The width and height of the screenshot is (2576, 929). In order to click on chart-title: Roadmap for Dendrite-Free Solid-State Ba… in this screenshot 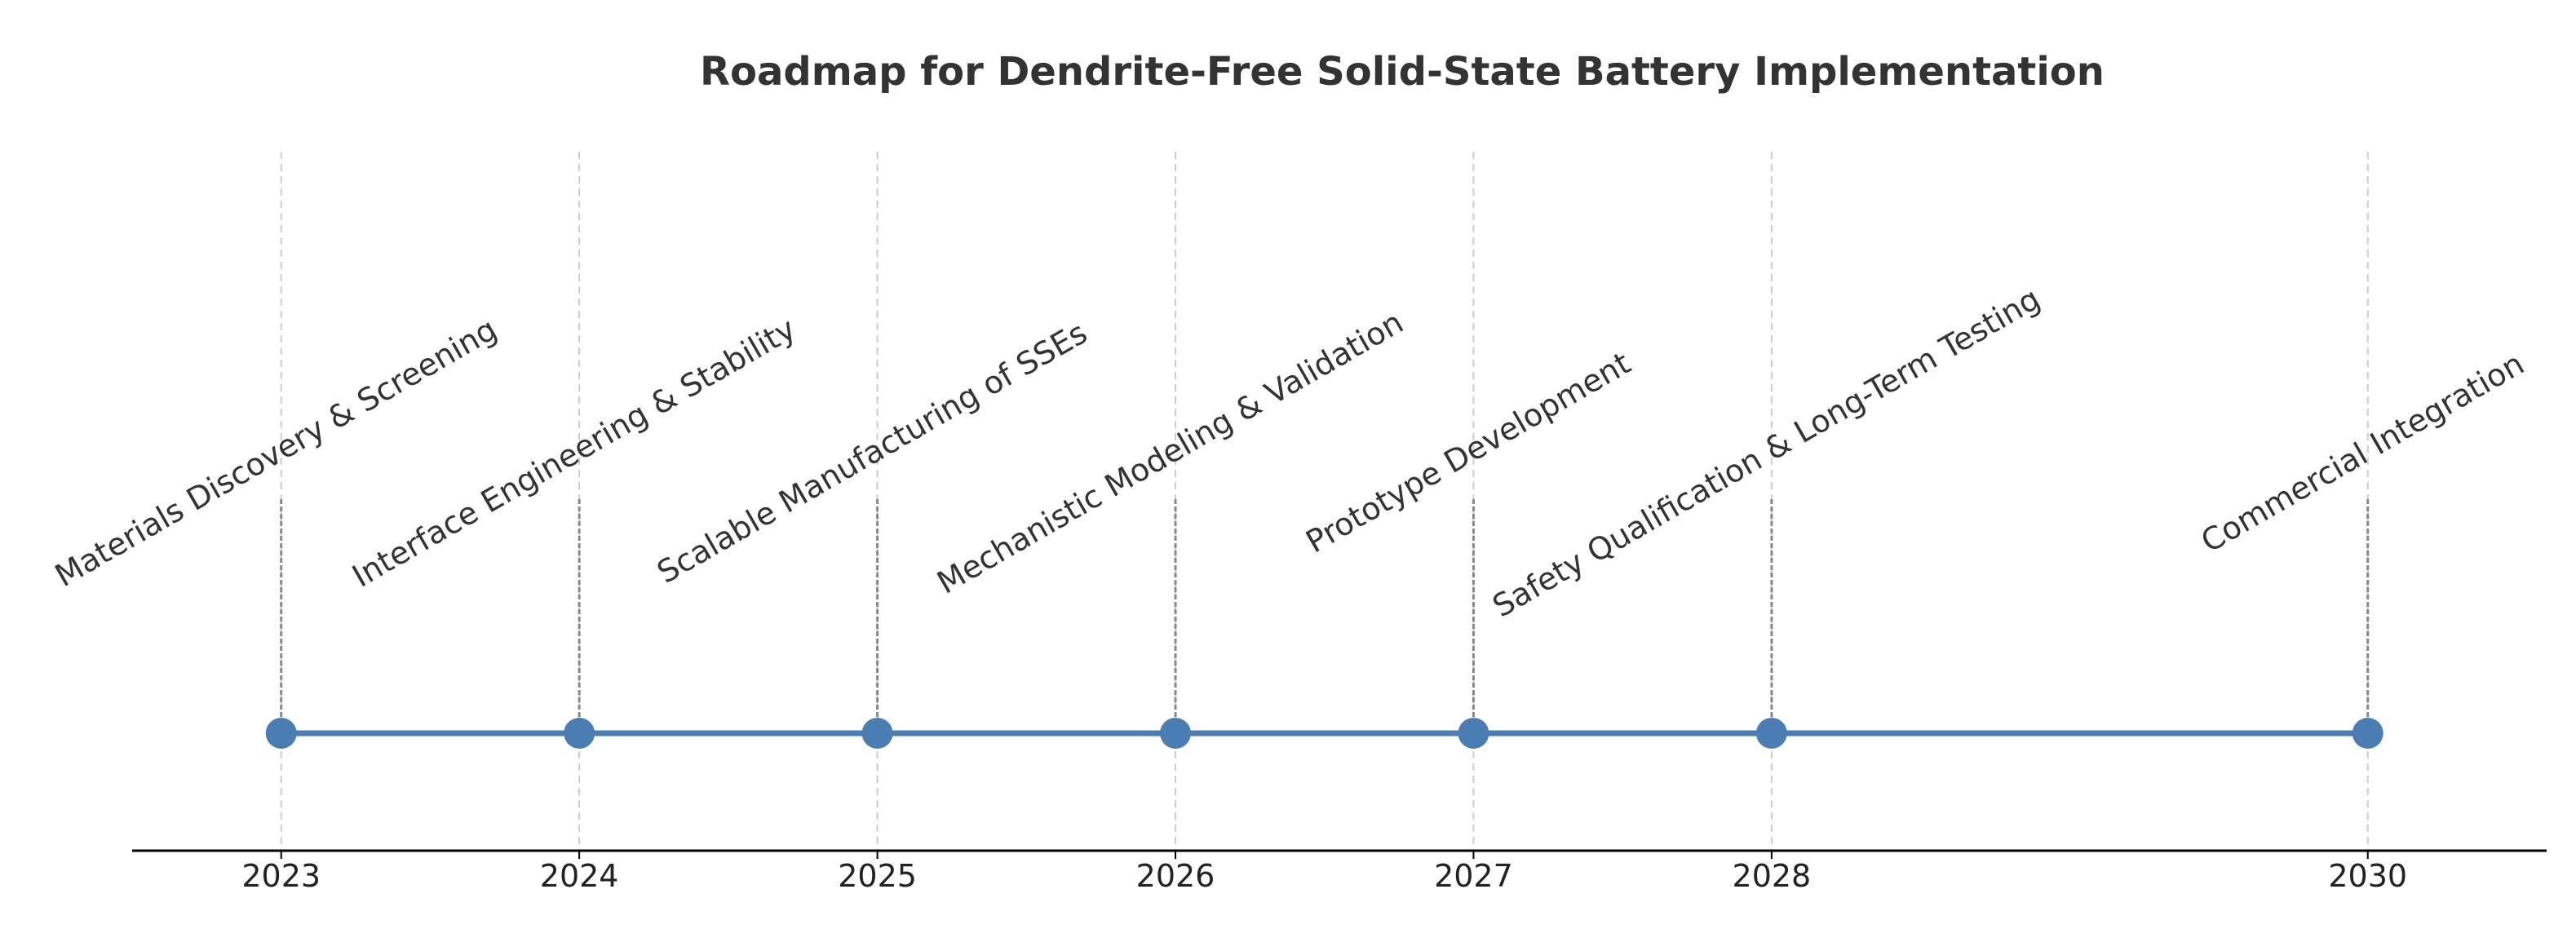, I will do `click(1402, 72)`.